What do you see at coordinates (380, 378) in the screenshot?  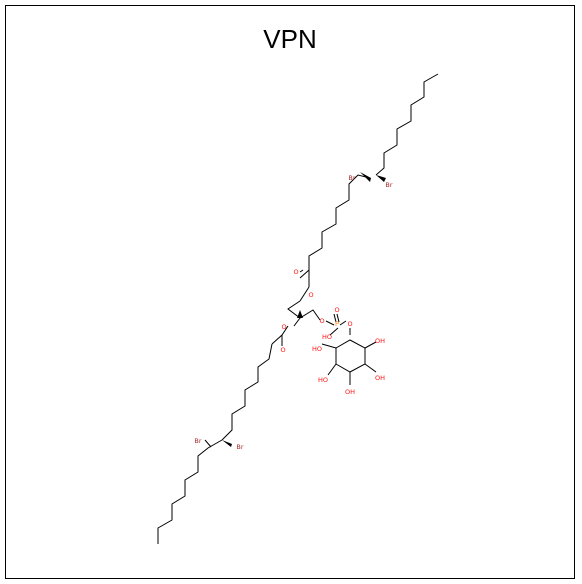 I see `ring-hydroxyl-label-3: OH` at bounding box center [380, 378].